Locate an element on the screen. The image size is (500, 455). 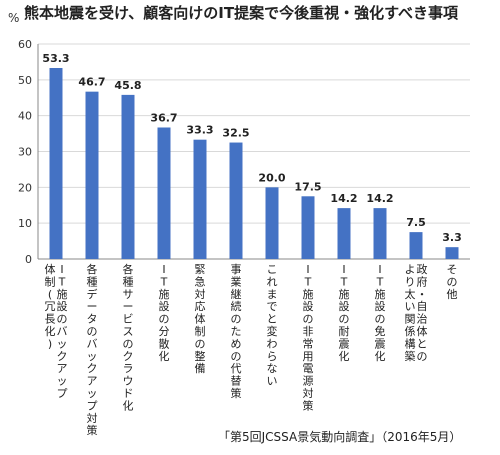
x-tick-label: 政府・自治体とのより太い関係構築 is located at coordinates (416, 312).